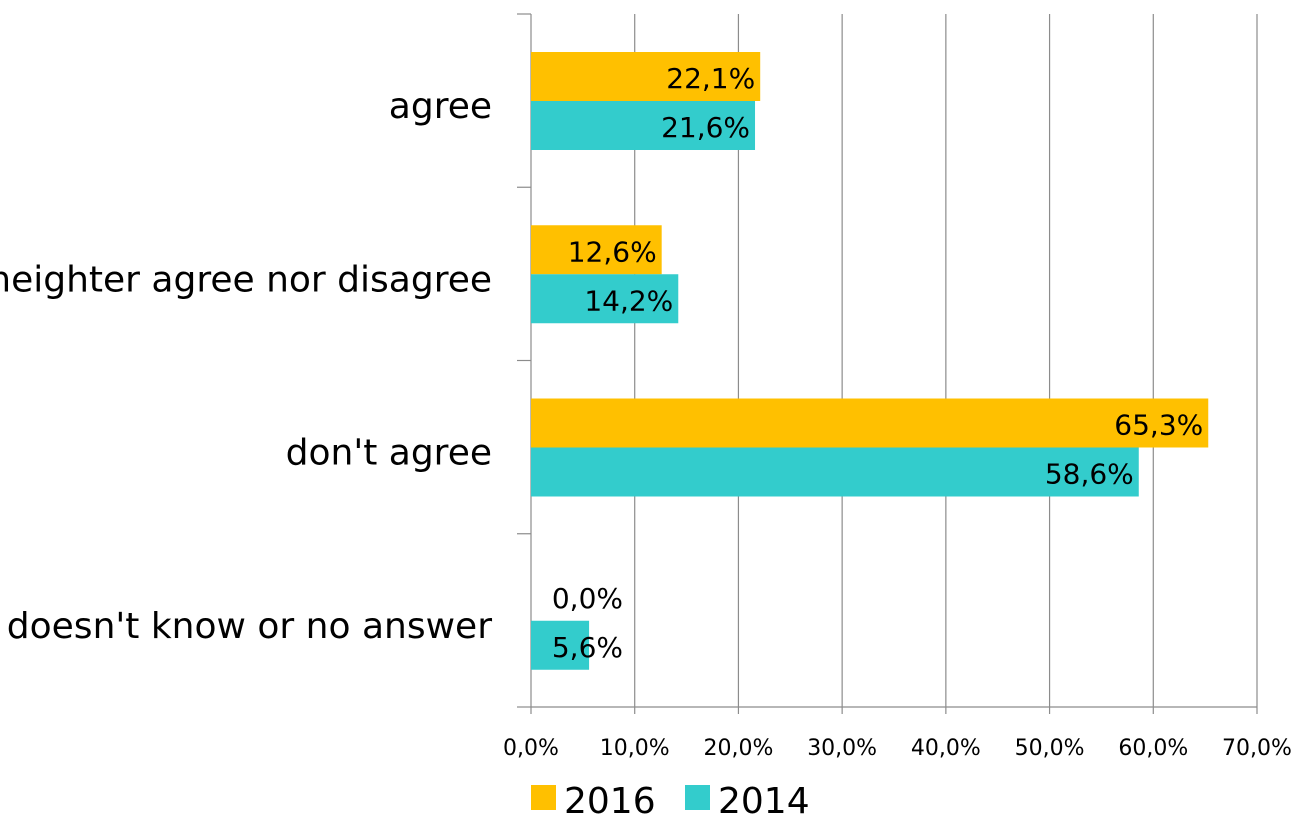 This screenshot has height=829, width=1297. What do you see at coordinates (842, 748) in the screenshot?
I see `x-tick-label: 30,0%` at bounding box center [842, 748].